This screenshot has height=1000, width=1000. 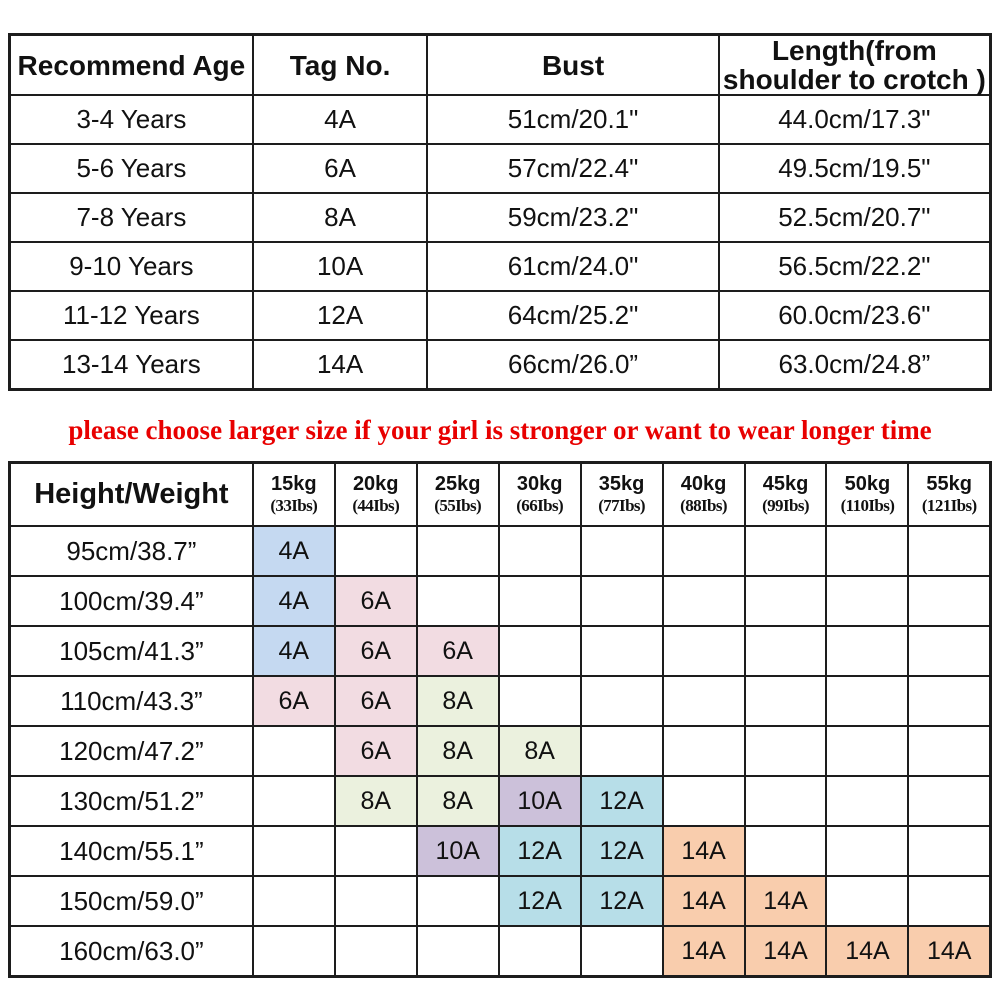 I want to click on weight-kg-label: 35kg, so click(x=621, y=484).